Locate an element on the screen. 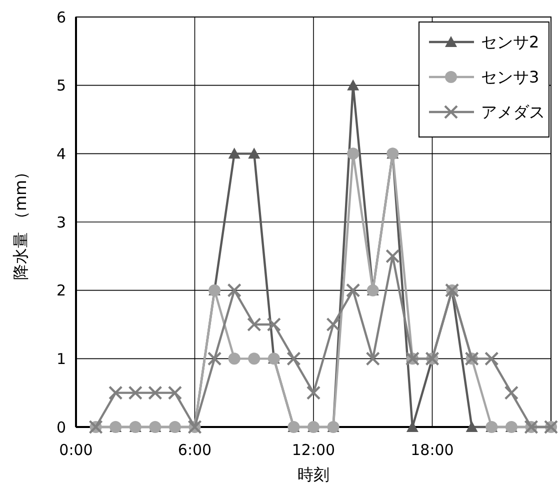 This screenshot has height=494, width=559. y-tick-label: 4 is located at coordinates (61, 153).